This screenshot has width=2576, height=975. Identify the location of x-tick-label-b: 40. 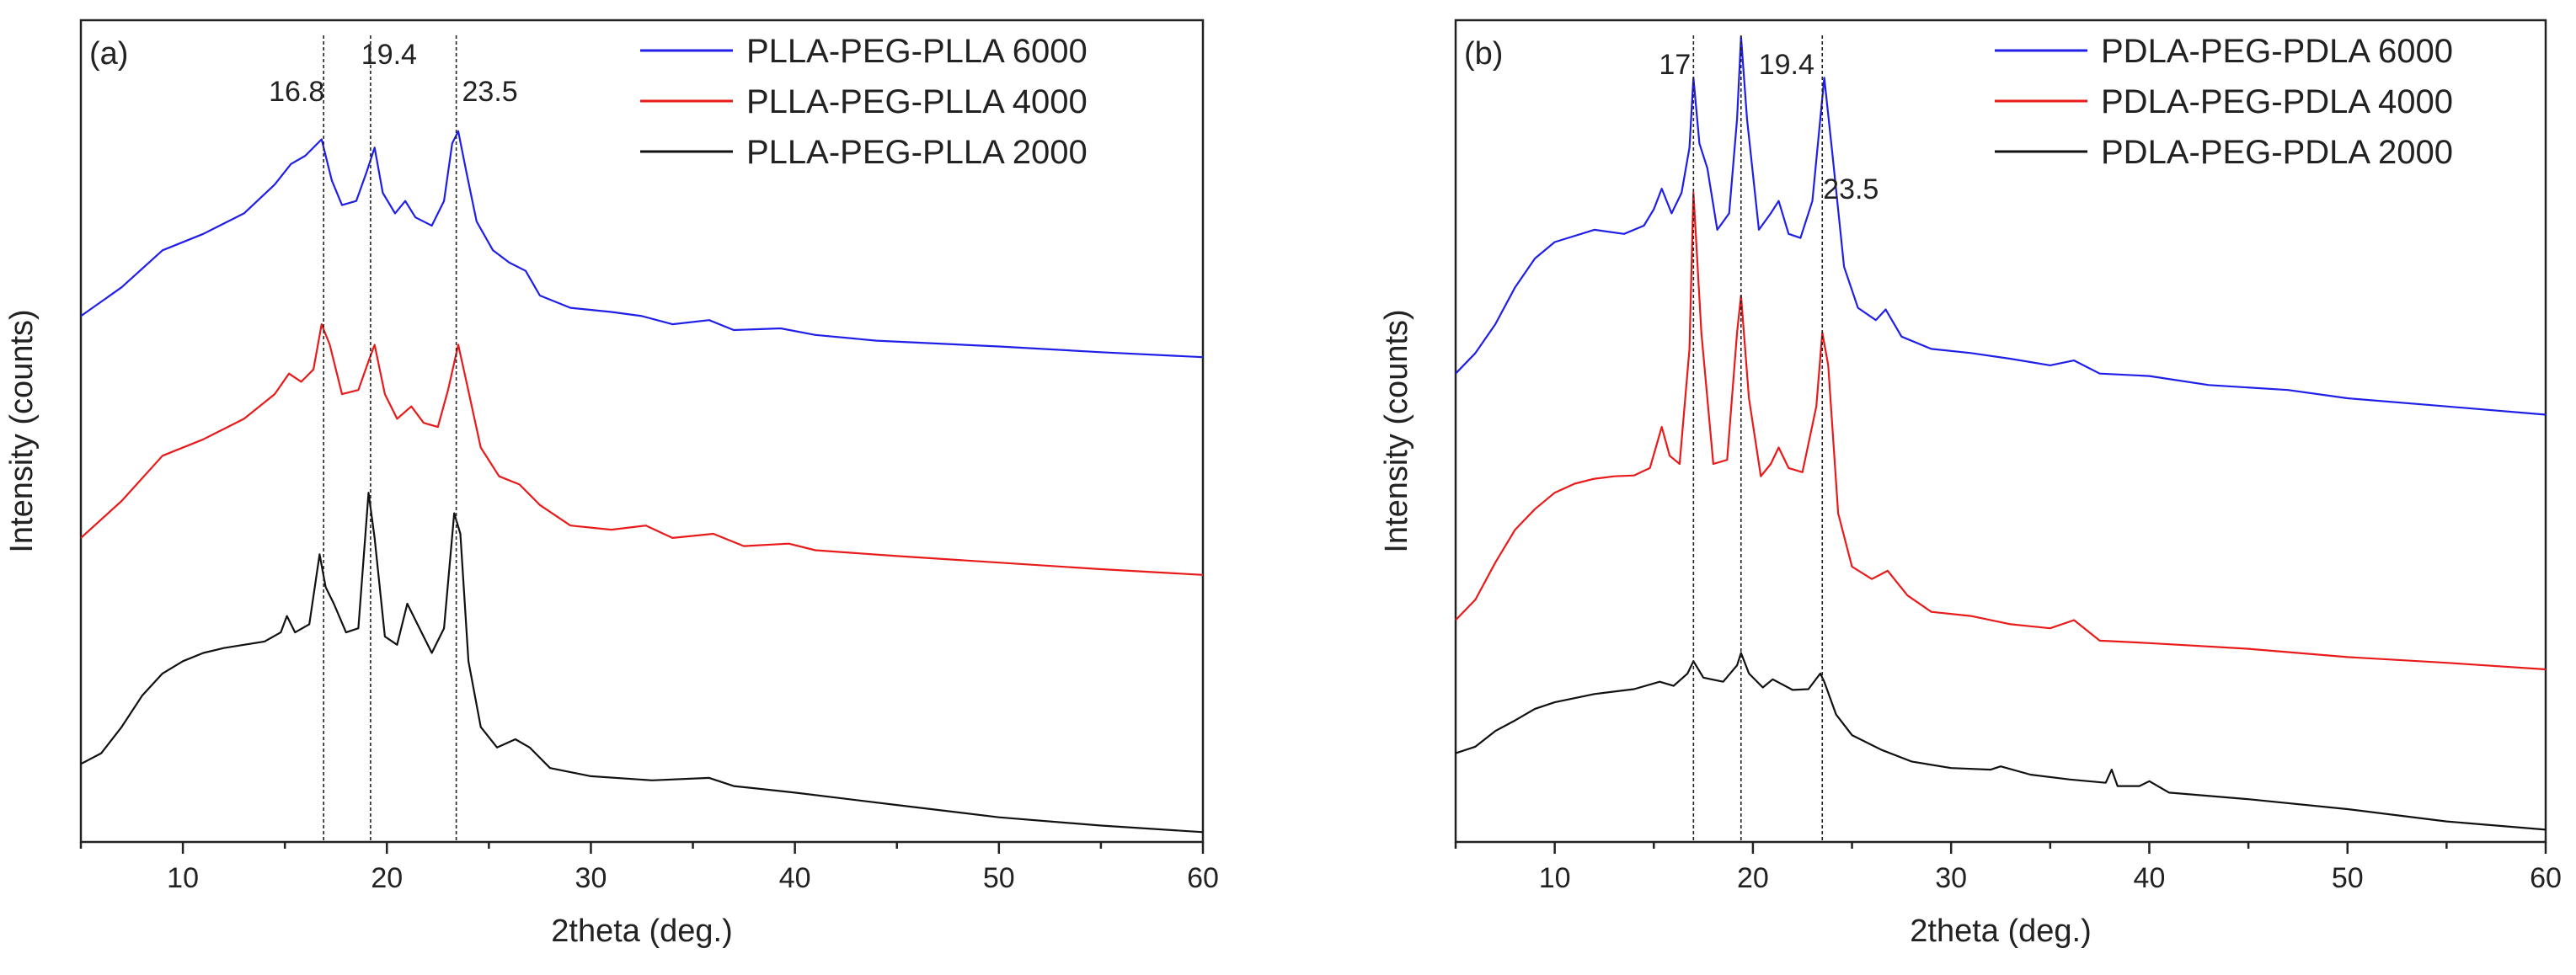
(2150, 878).